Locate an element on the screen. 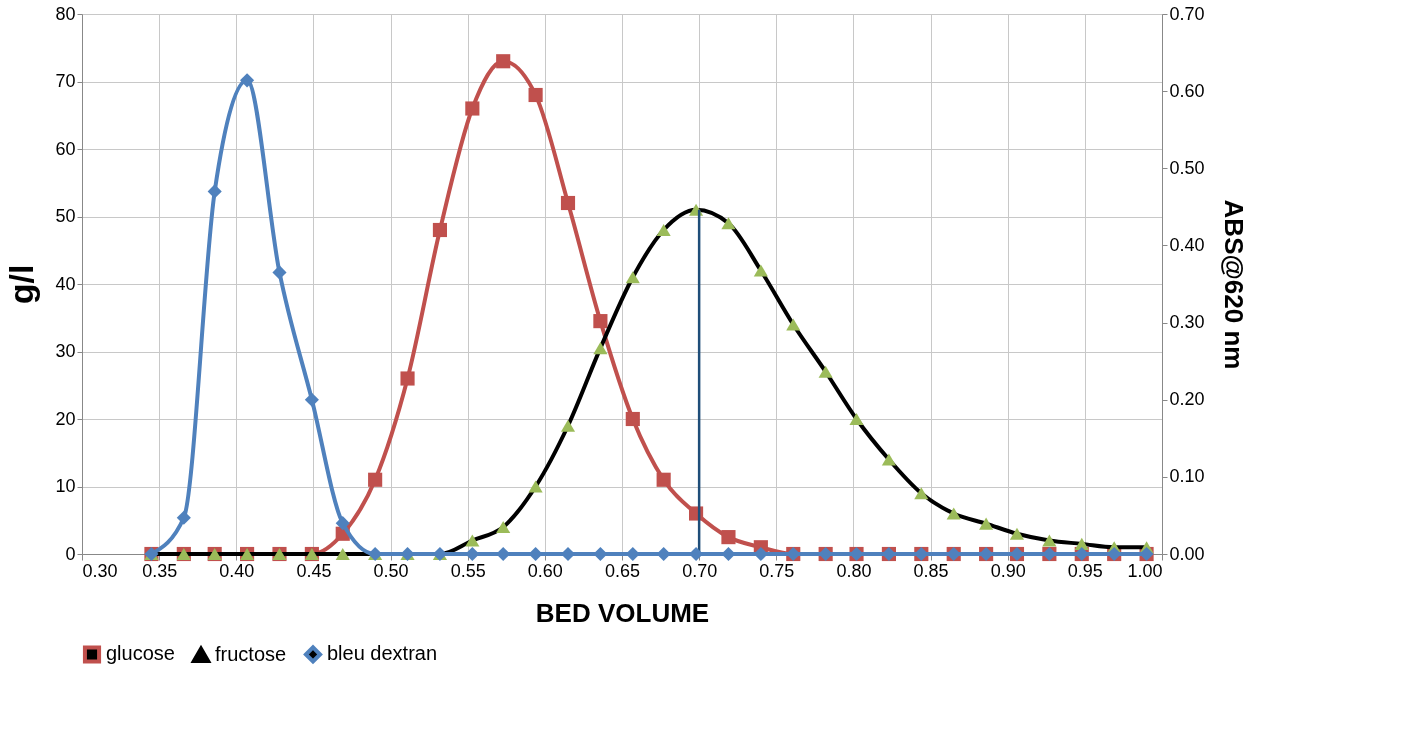 The image size is (1418, 749). x-tick-label: 0.65 is located at coordinates (622, 570).